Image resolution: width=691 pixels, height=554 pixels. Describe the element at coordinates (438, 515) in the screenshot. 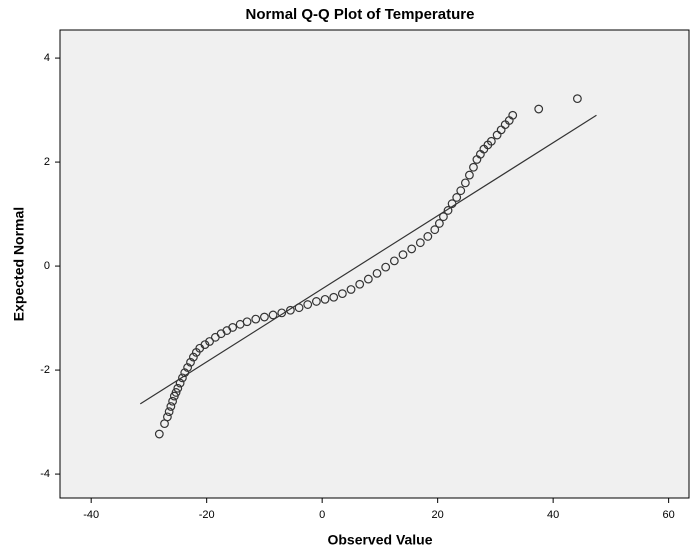

I see `x-tick-label: 20` at that location.